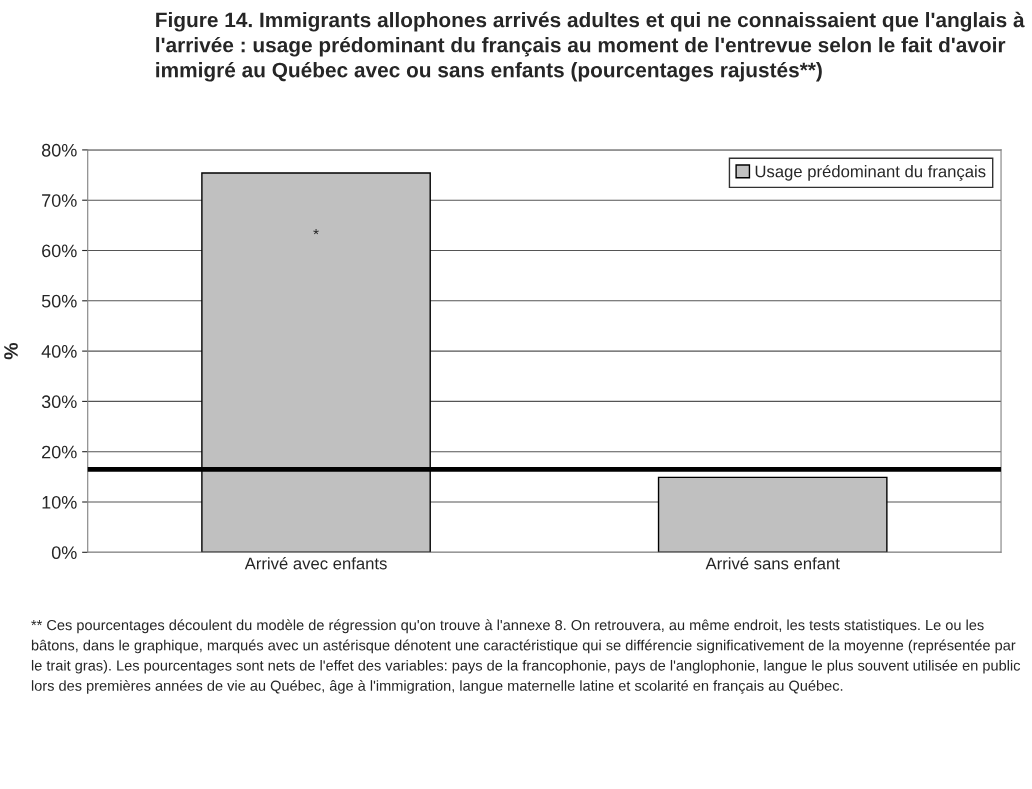  What do you see at coordinates (11, 351) in the screenshot?
I see `y-axis-title: %` at bounding box center [11, 351].